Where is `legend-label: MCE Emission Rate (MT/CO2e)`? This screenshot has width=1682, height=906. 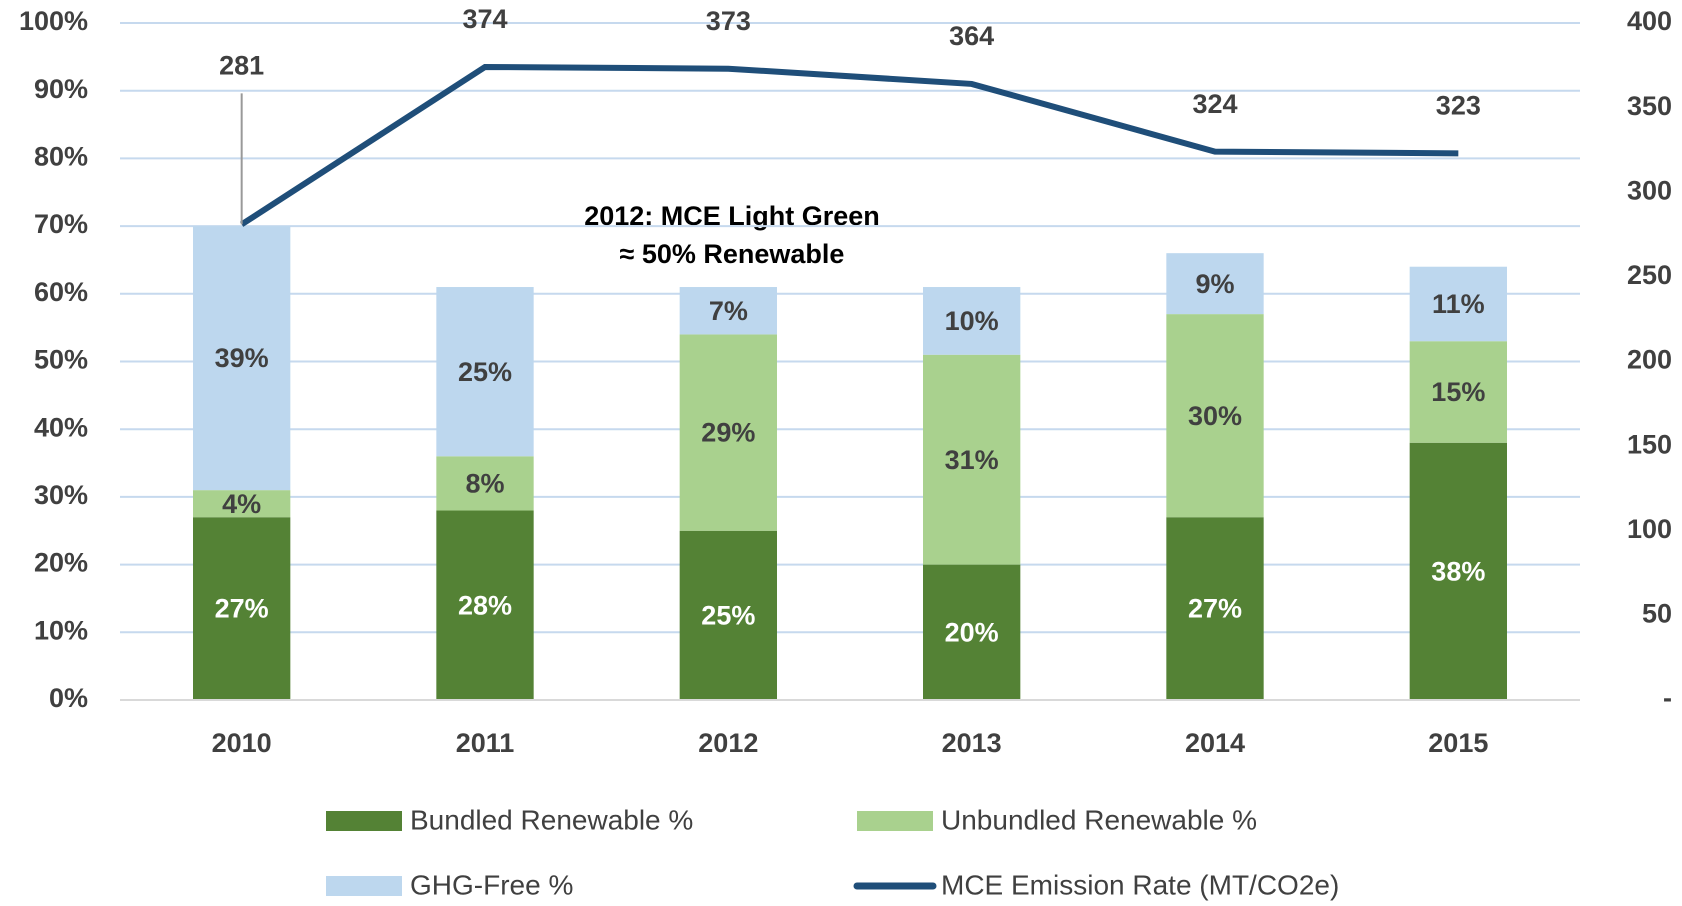
legend-label: MCE Emission Rate (MT/CO2e) is located at coordinates (1140, 884).